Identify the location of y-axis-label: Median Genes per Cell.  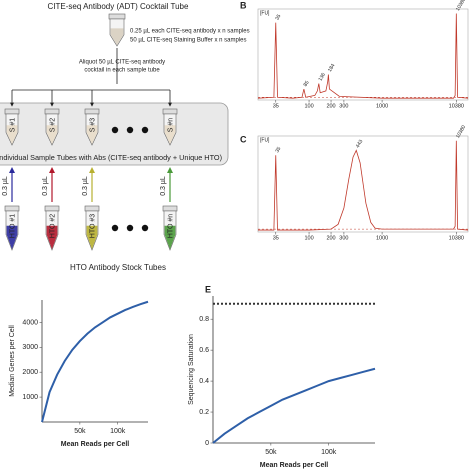
(12, 361).